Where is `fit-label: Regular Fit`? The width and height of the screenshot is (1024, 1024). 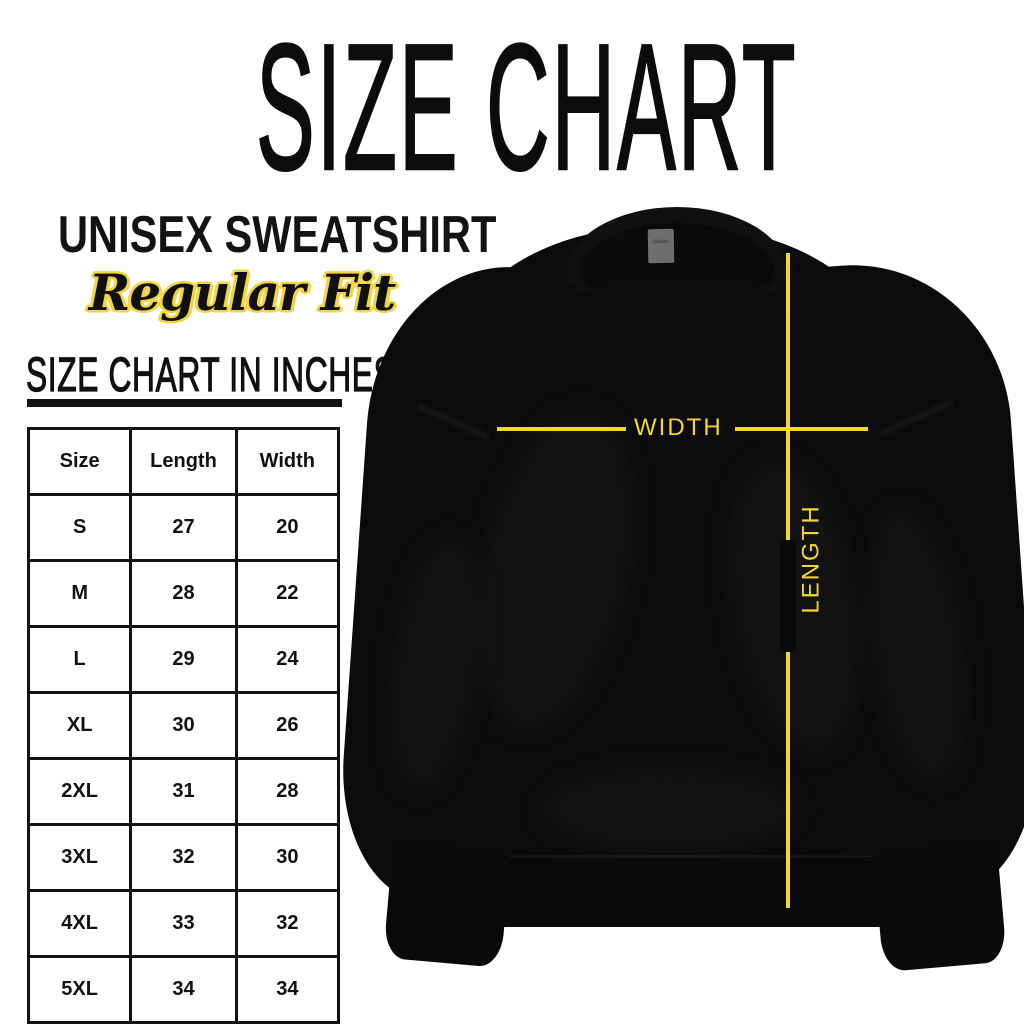
fit-label: Regular Fit is located at coordinates (242, 292).